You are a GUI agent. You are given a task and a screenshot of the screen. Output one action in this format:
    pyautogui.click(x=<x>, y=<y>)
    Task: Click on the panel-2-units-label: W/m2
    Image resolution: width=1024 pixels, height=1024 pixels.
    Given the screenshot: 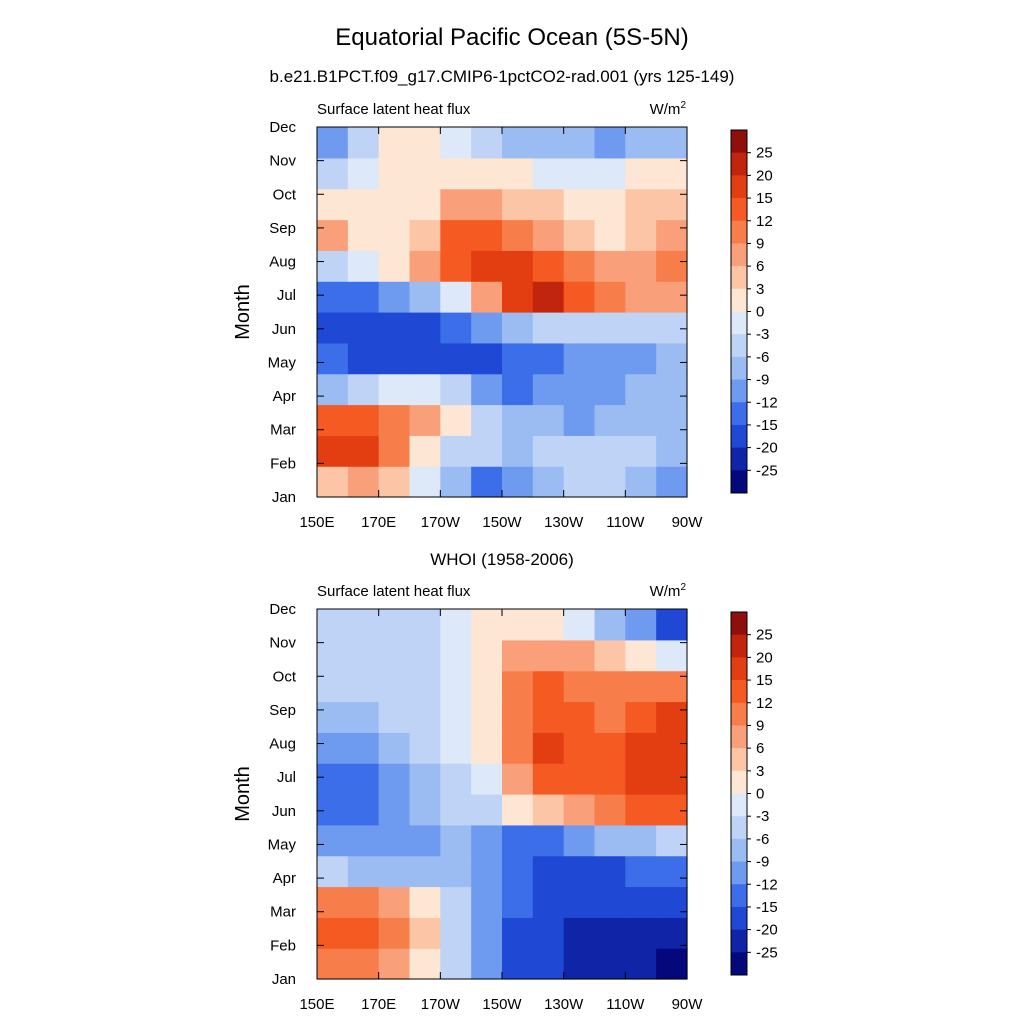 What is the action you would take?
    pyautogui.click(x=668, y=591)
    